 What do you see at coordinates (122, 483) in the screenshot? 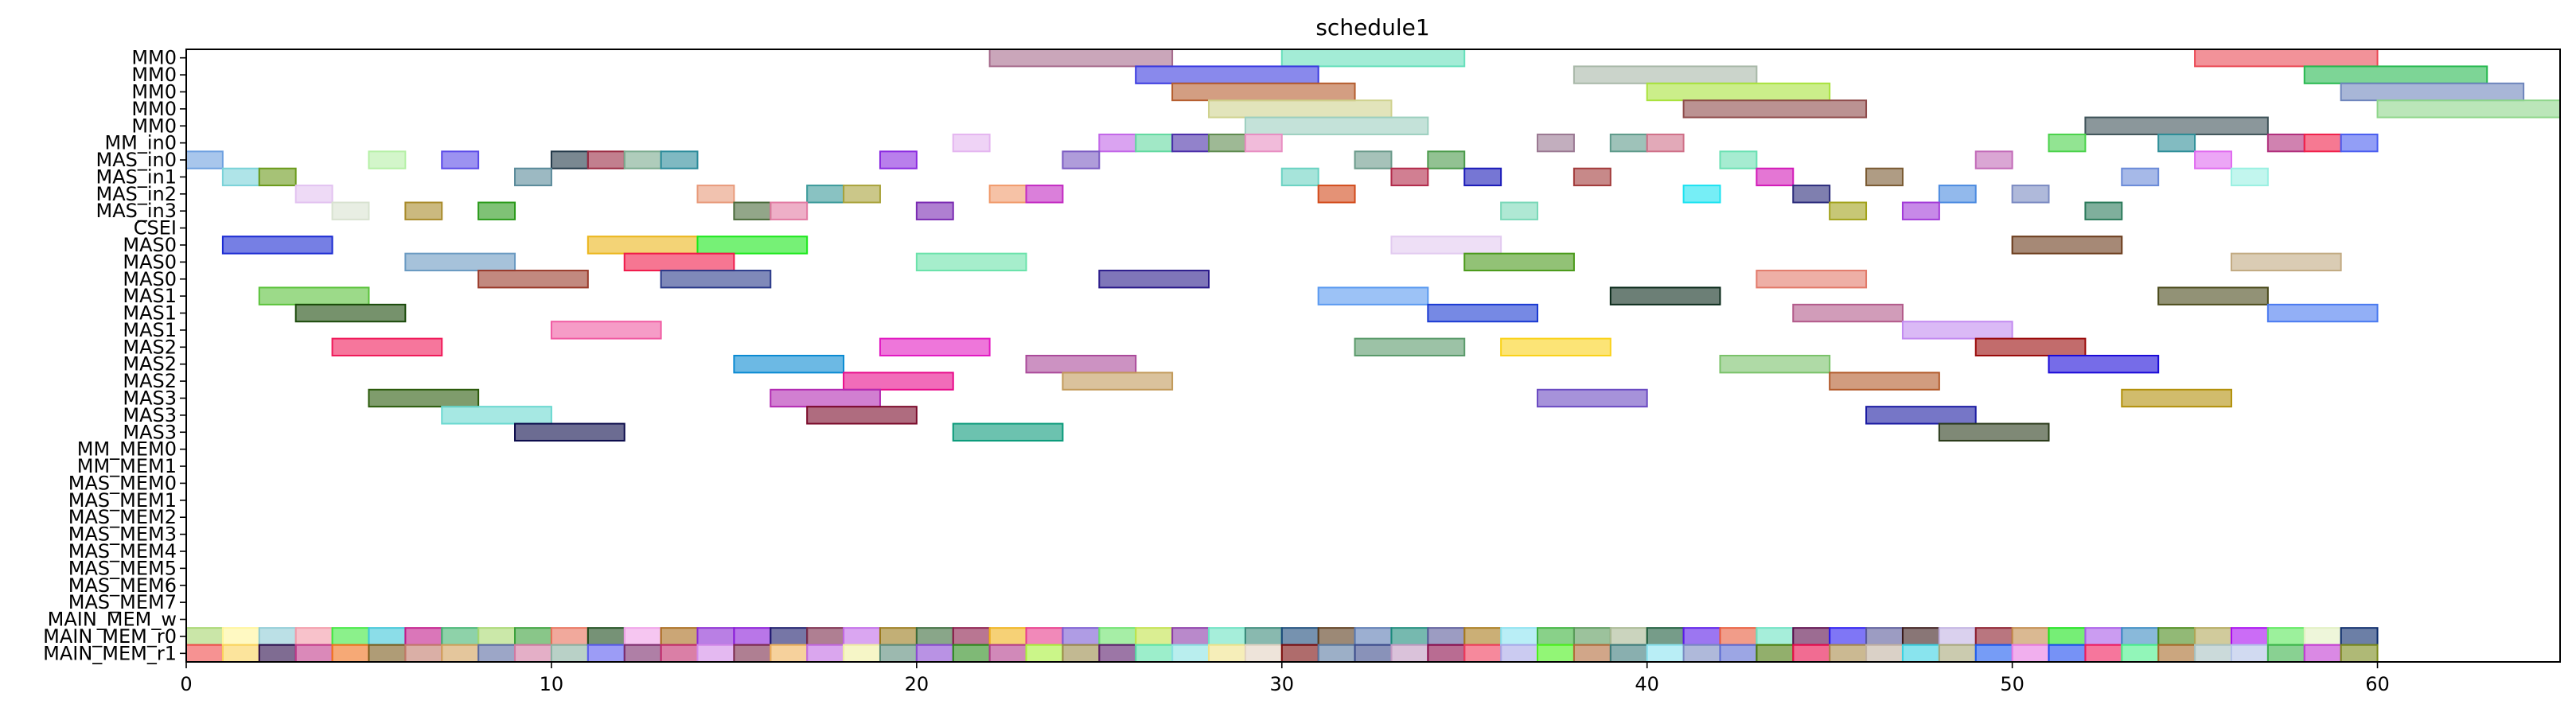
I see `y-tick-label: MAS_MEM0` at bounding box center [122, 483].